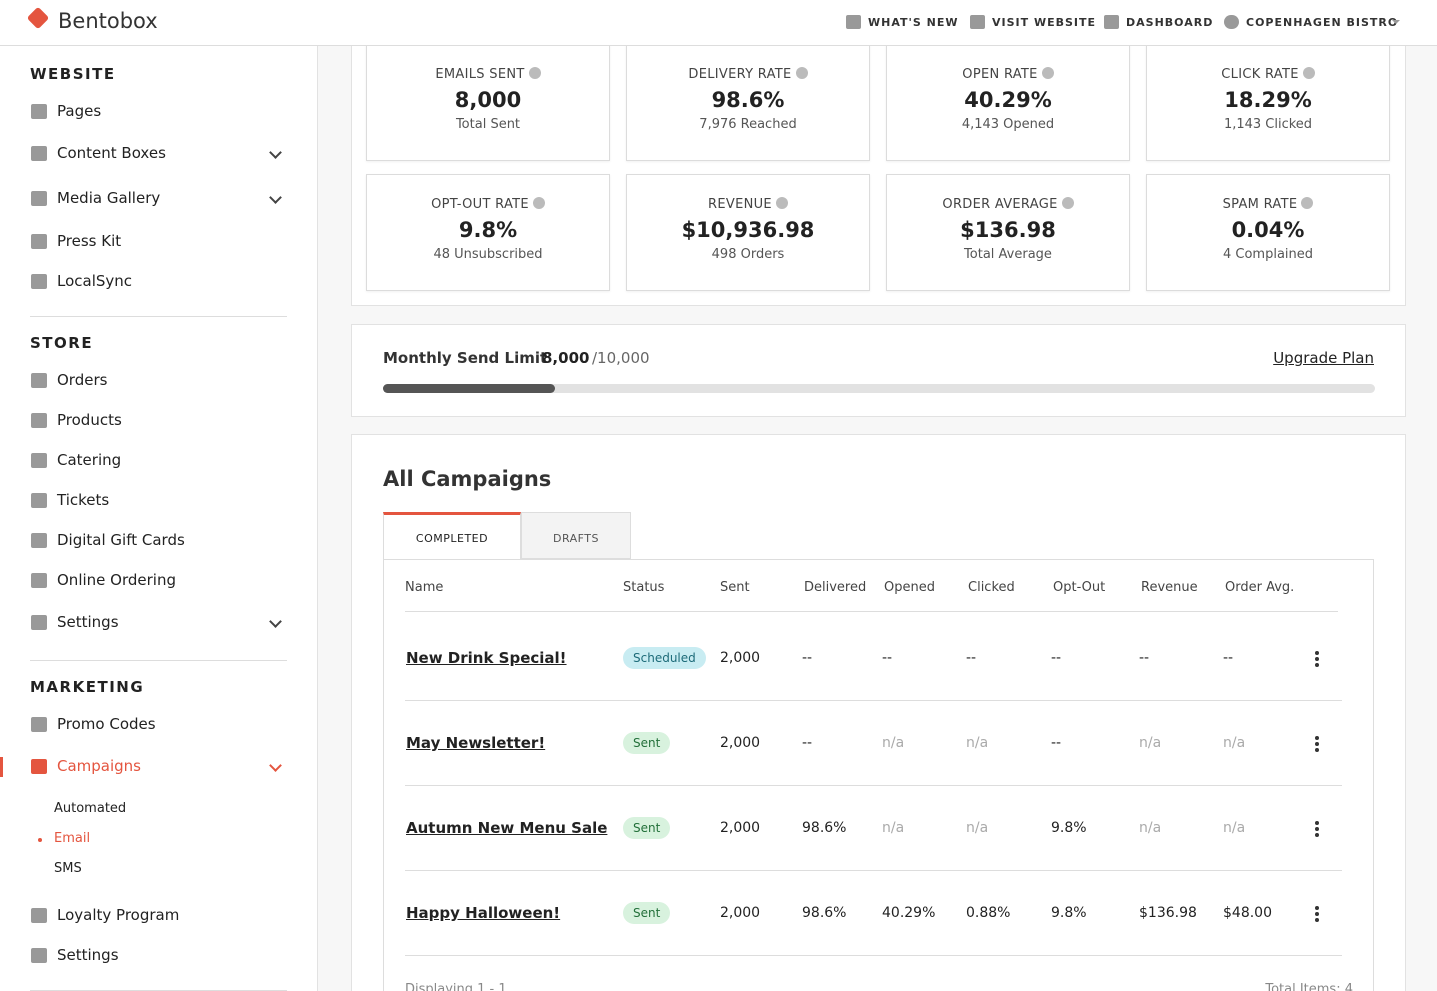 The image size is (1437, 991). I want to click on stat-label: REVENUE, so click(748, 204).